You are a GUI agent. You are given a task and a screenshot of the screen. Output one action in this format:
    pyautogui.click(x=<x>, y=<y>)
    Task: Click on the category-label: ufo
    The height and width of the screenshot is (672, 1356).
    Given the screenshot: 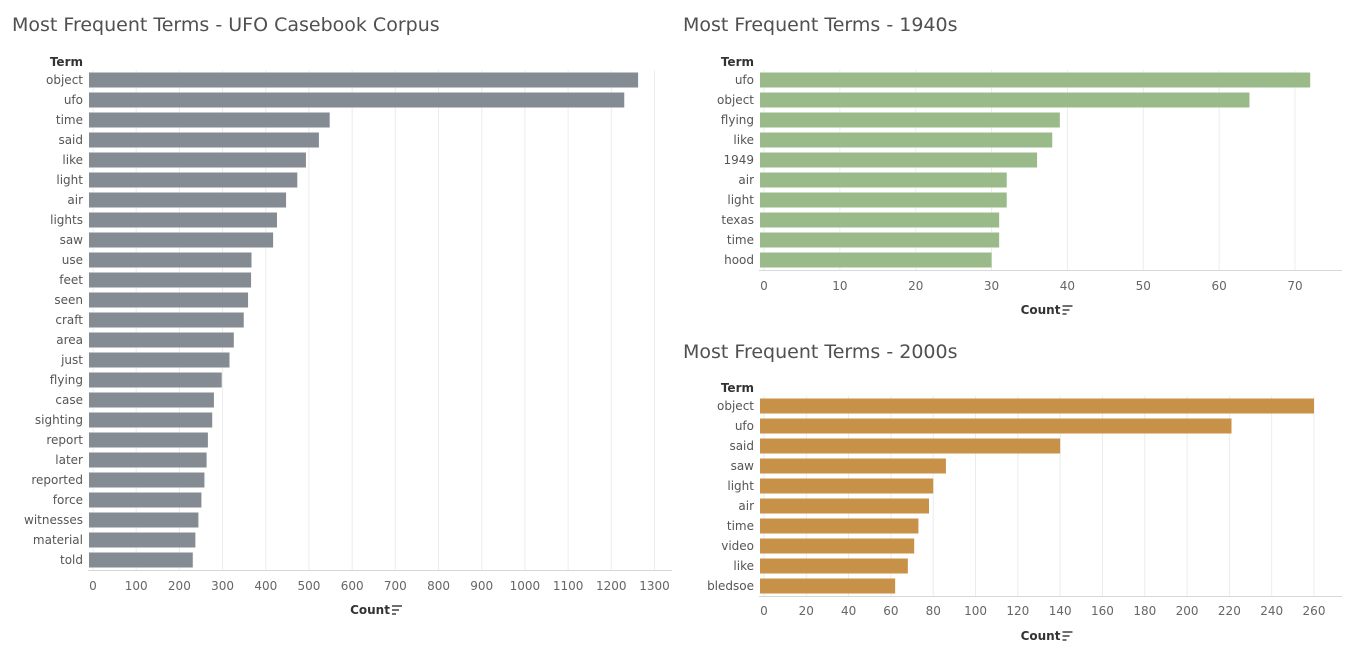 What is the action you would take?
    pyautogui.click(x=744, y=426)
    